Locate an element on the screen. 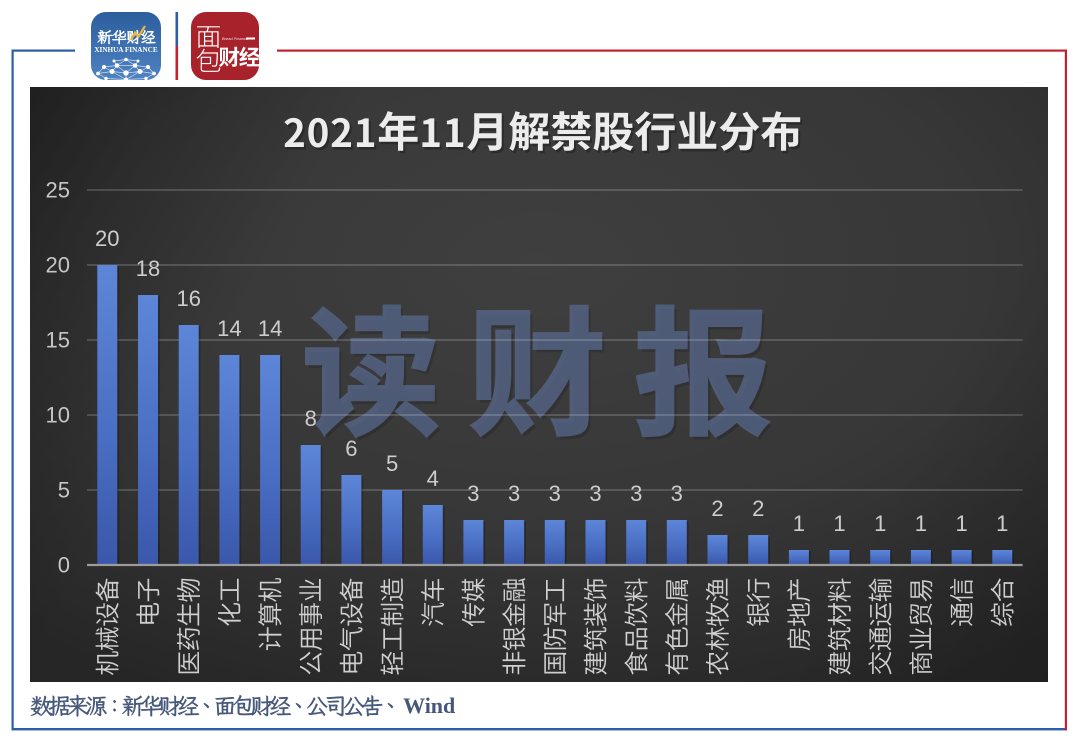 The image size is (1080, 744). svg-text: 6 is located at coordinates (351, 448).